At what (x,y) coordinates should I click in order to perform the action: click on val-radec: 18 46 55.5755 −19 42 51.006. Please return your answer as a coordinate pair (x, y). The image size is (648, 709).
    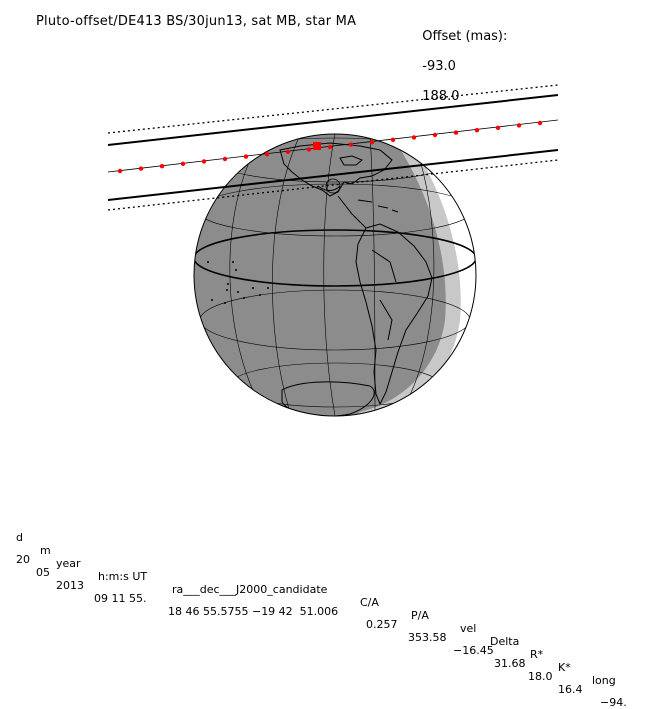
    Looking at the image, I should click on (253, 611).